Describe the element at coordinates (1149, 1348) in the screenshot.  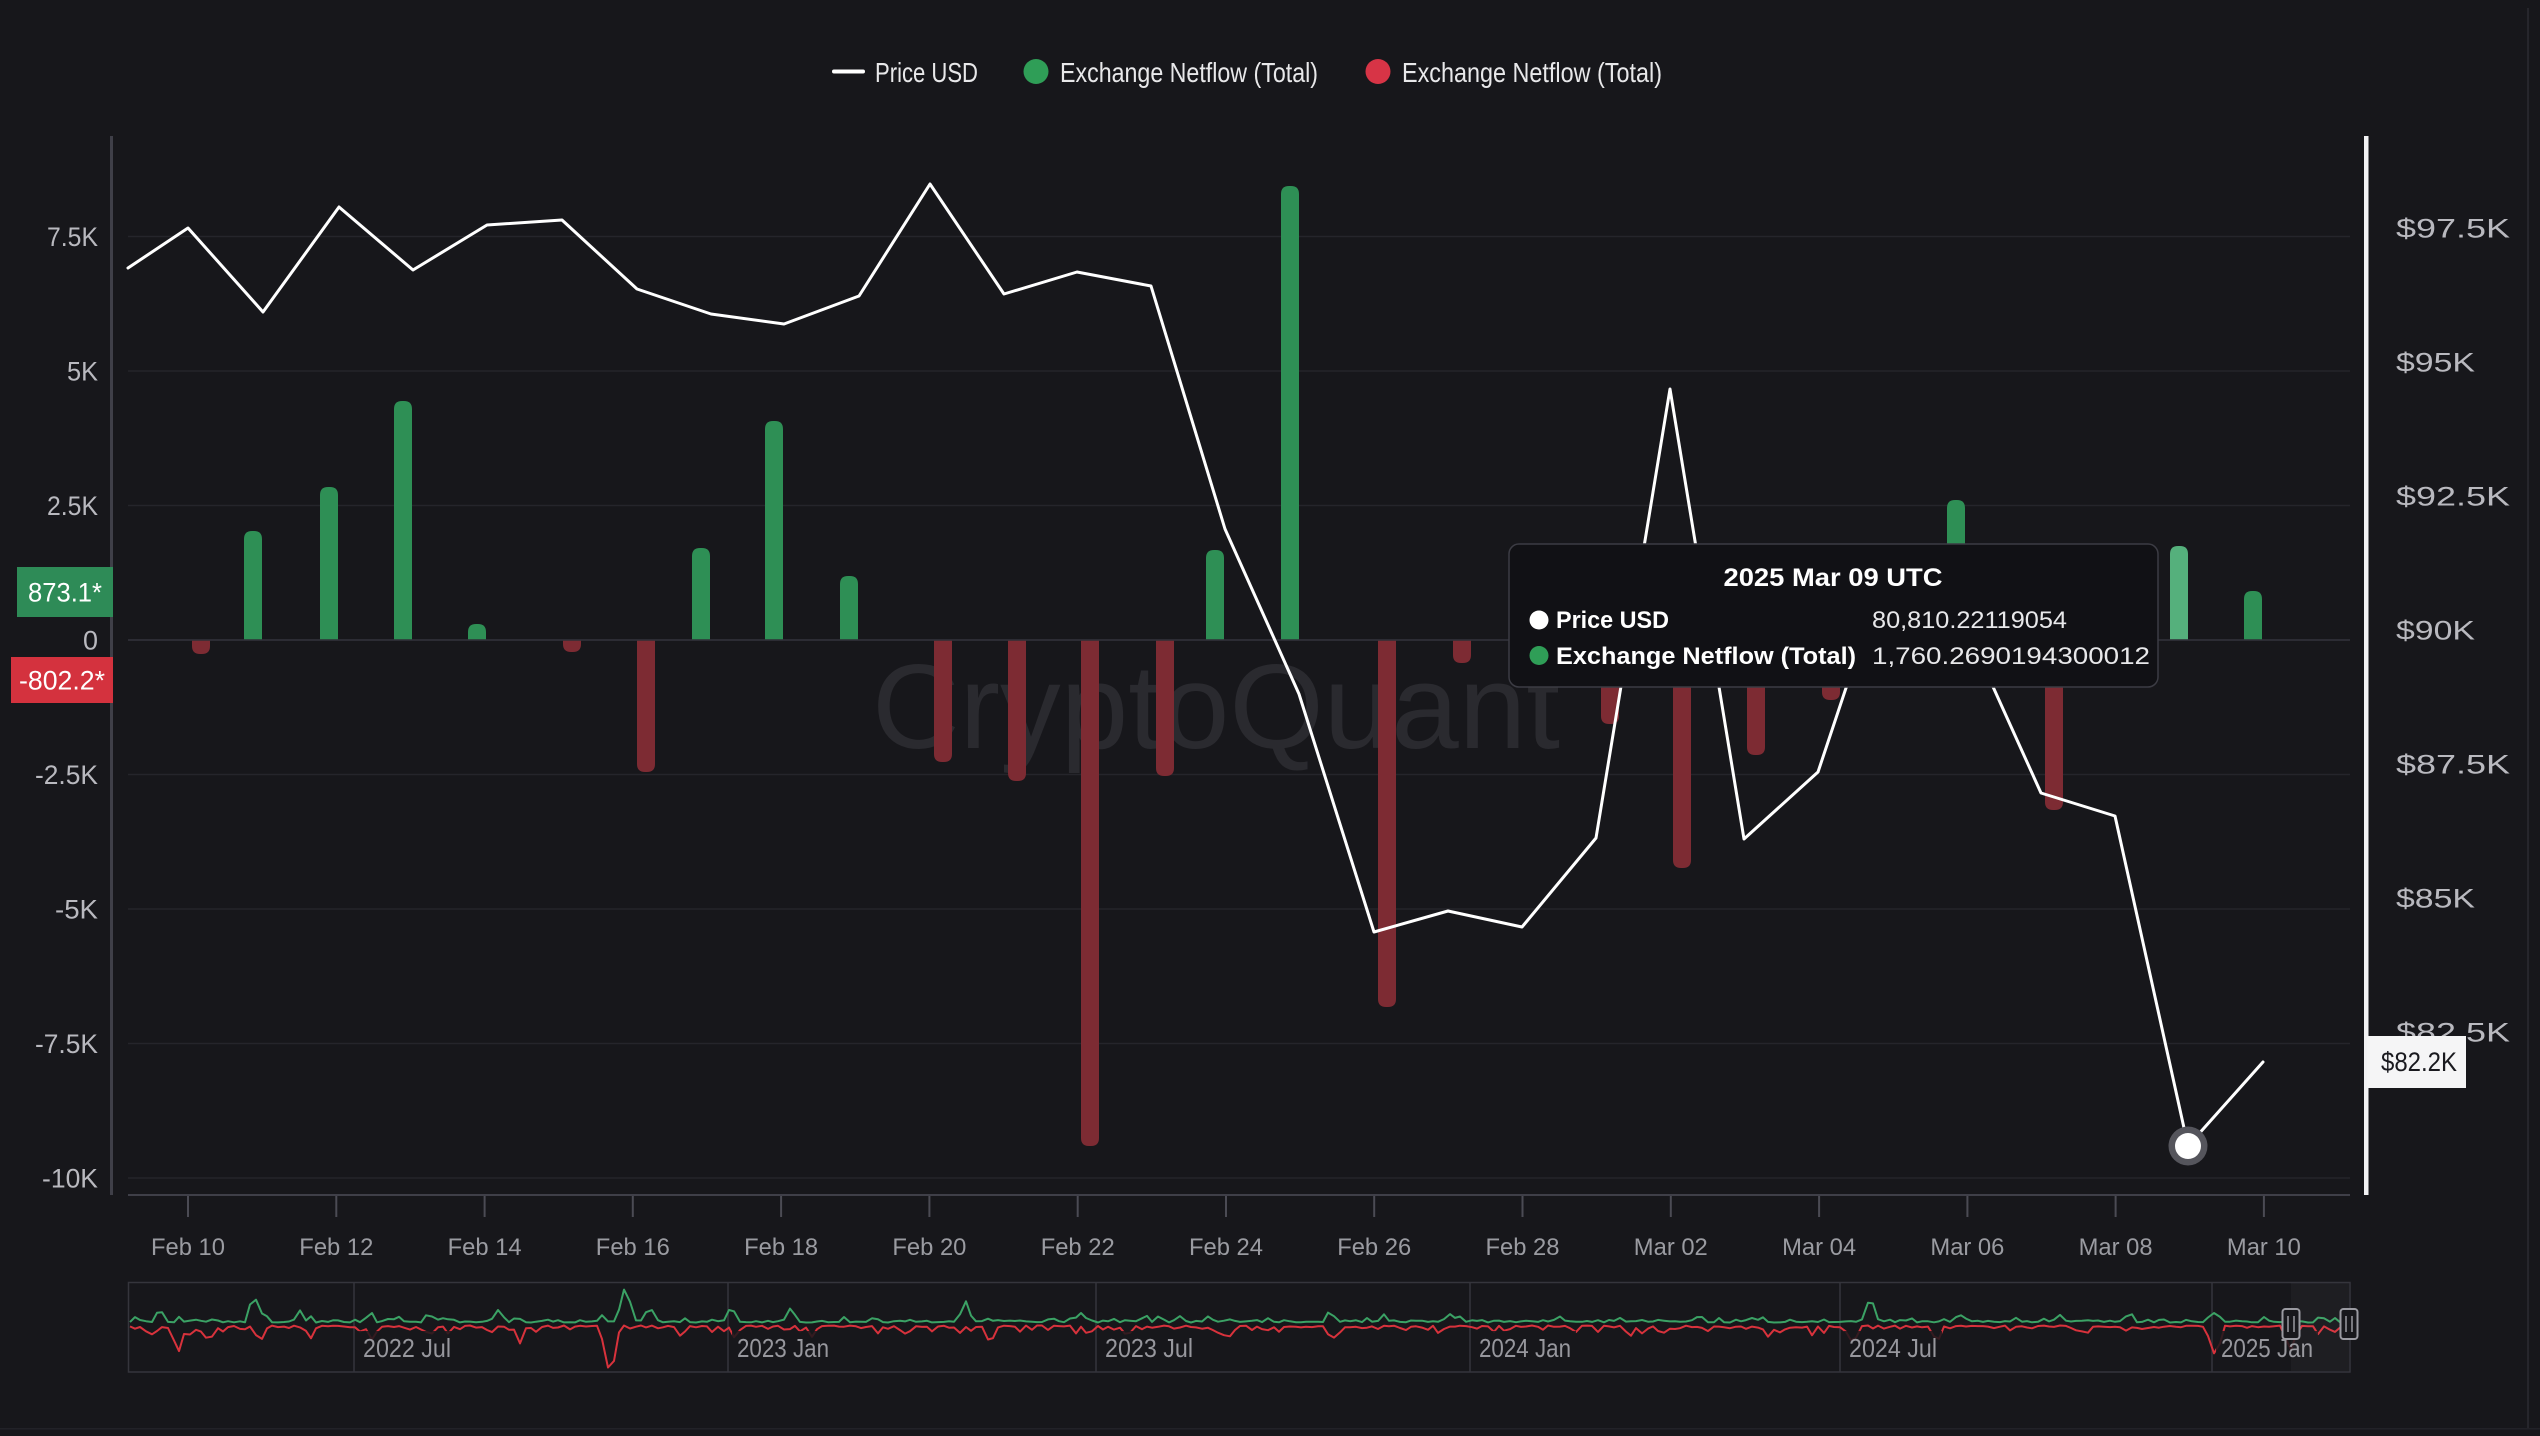
I see `svg-text: 2023 Jul` at that location.